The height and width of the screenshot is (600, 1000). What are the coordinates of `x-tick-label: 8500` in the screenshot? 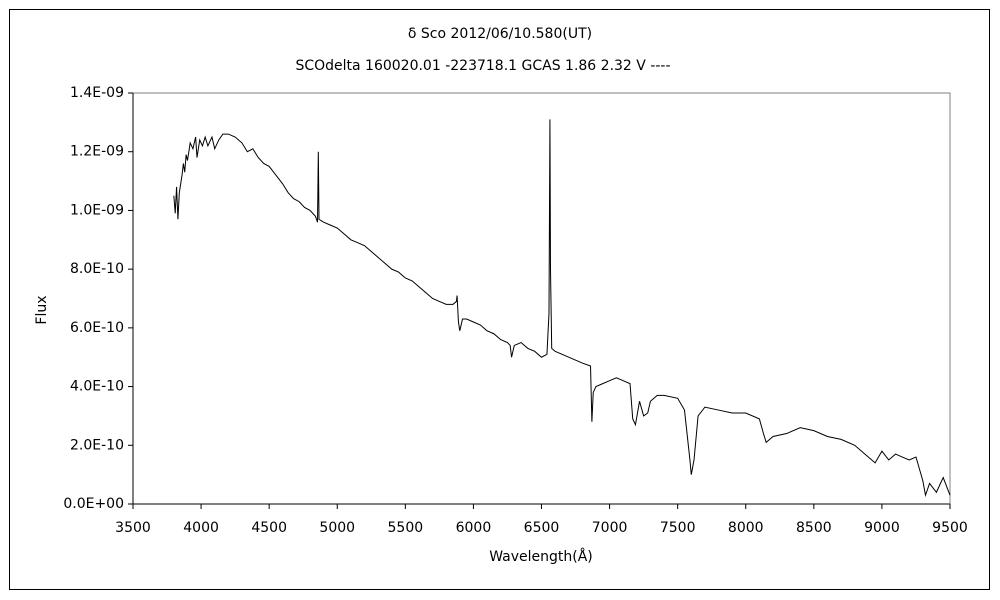 It's located at (814, 528).